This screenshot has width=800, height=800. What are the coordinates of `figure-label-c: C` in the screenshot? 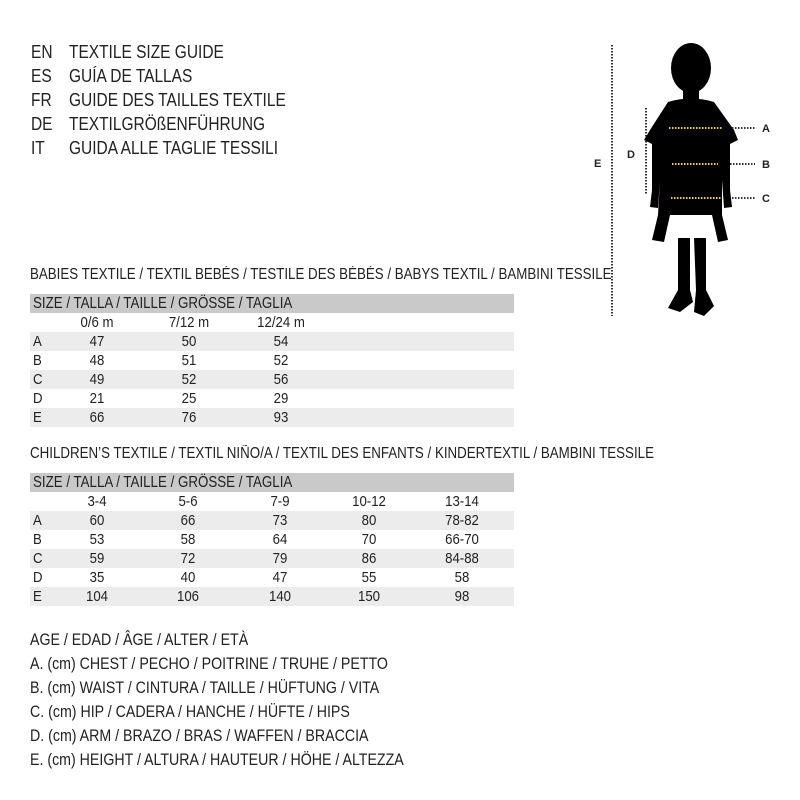 It's located at (766, 199).